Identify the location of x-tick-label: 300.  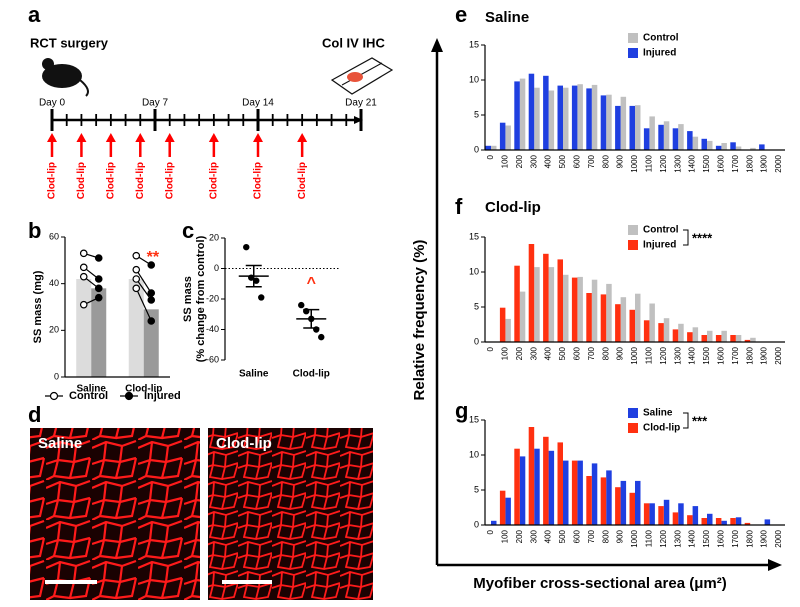
(533, 353).